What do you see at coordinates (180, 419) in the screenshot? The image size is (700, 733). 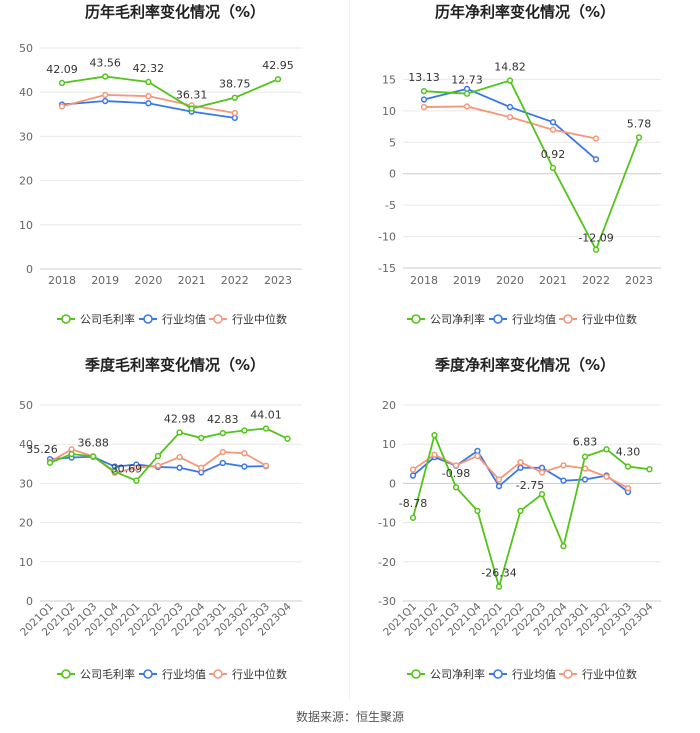 I see `data-label: 42.98` at bounding box center [180, 419].